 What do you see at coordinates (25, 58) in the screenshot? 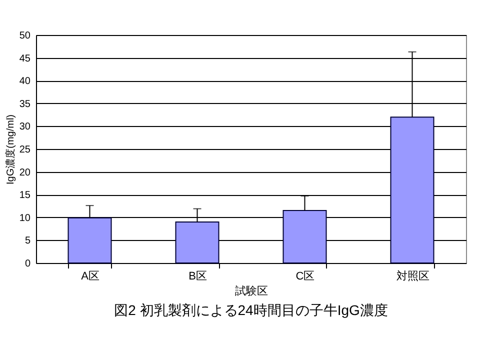
I see `y-tick-label: 45` at bounding box center [25, 58].